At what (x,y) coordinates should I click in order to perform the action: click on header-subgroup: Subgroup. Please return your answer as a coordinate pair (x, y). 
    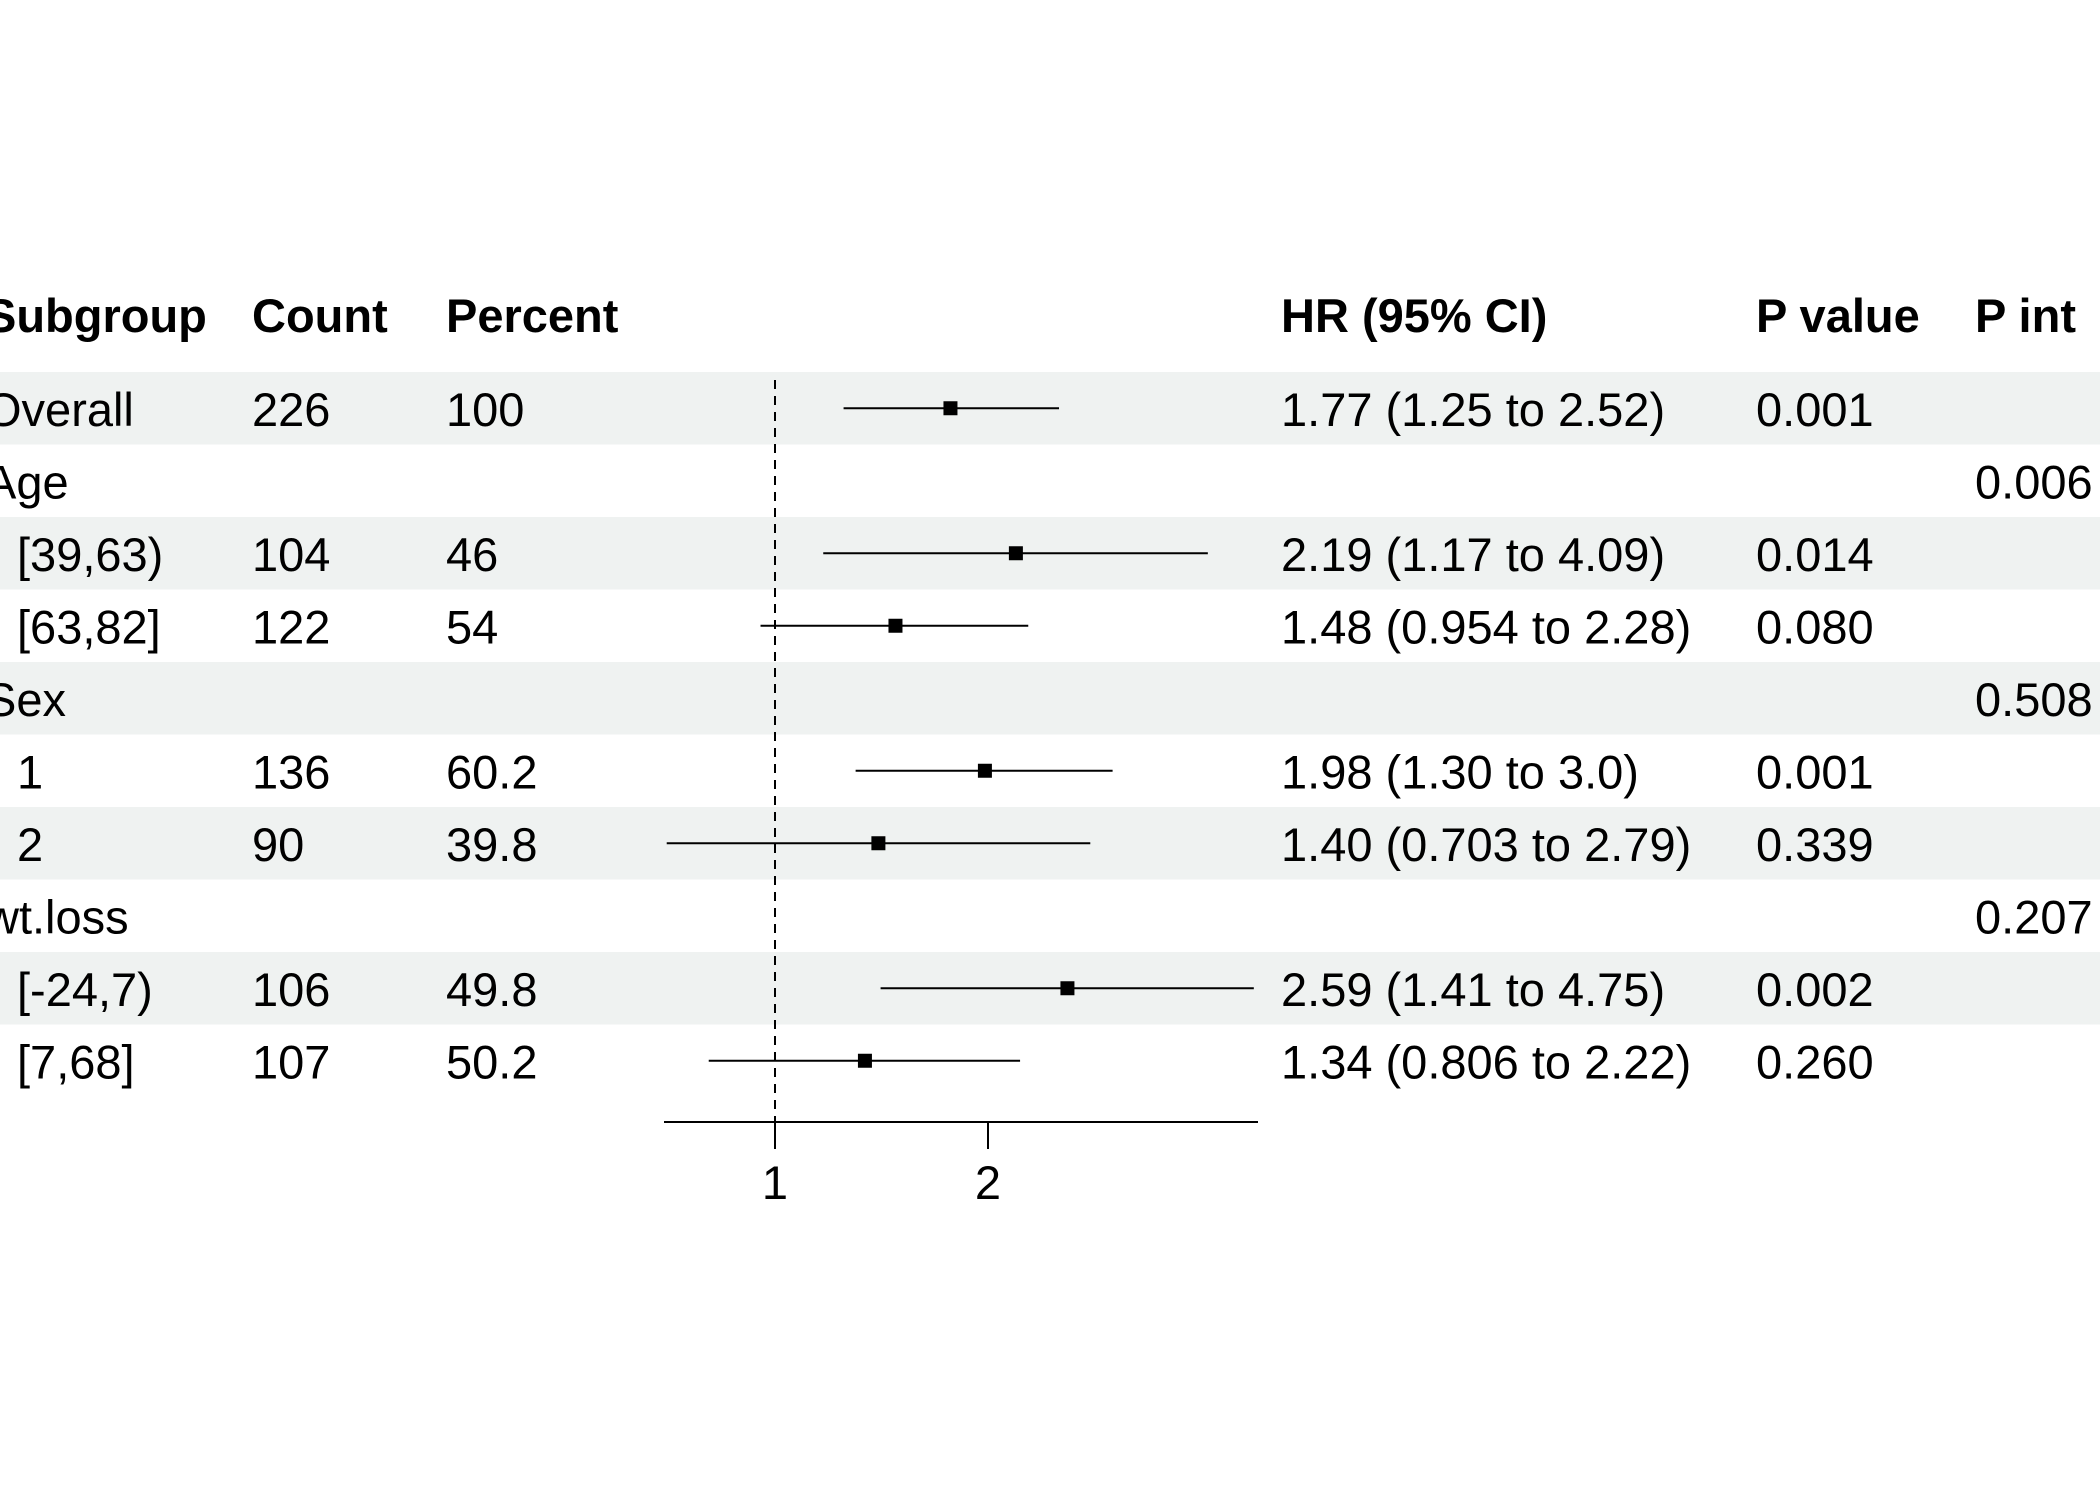
    Looking at the image, I should click on (103, 315).